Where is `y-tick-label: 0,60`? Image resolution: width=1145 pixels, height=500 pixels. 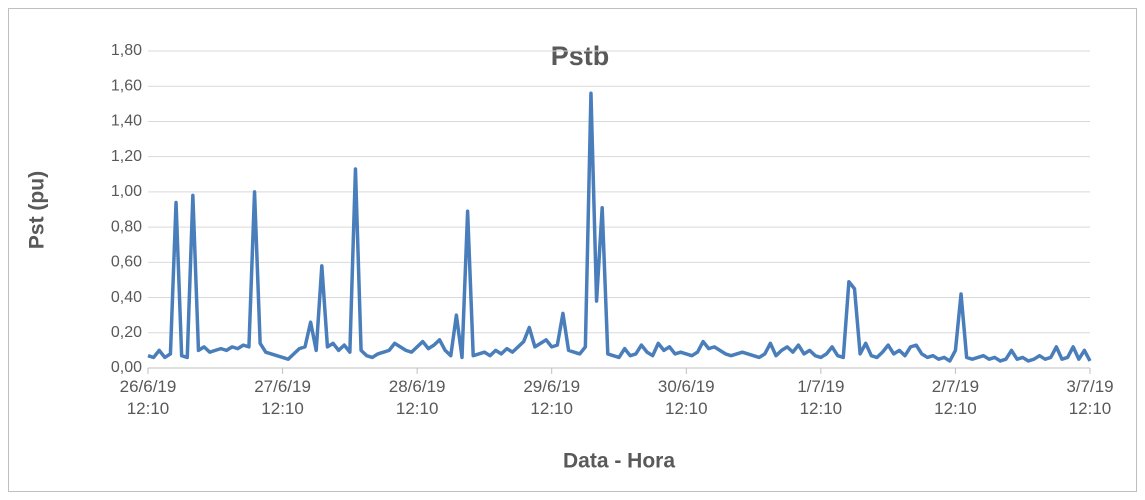 y-tick-label: 0,60 is located at coordinates (126, 262).